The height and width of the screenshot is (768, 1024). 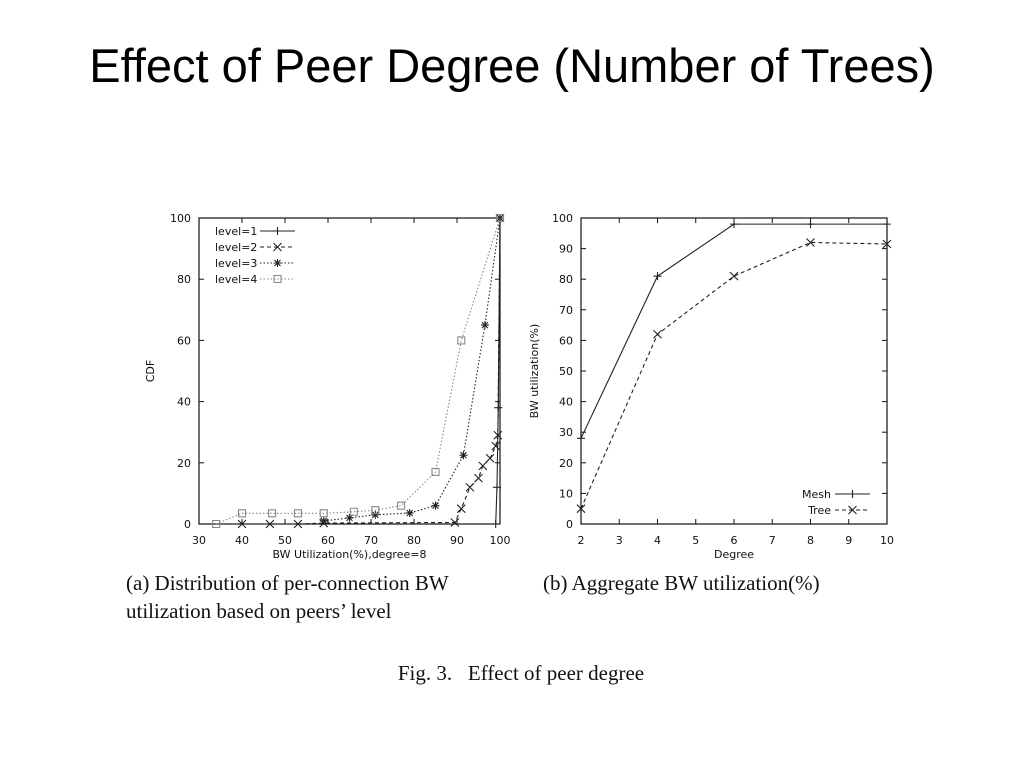 What do you see at coordinates (810, 540) in the screenshot?
I see `x-tick-label: 8` at bounding box center [810, 540].